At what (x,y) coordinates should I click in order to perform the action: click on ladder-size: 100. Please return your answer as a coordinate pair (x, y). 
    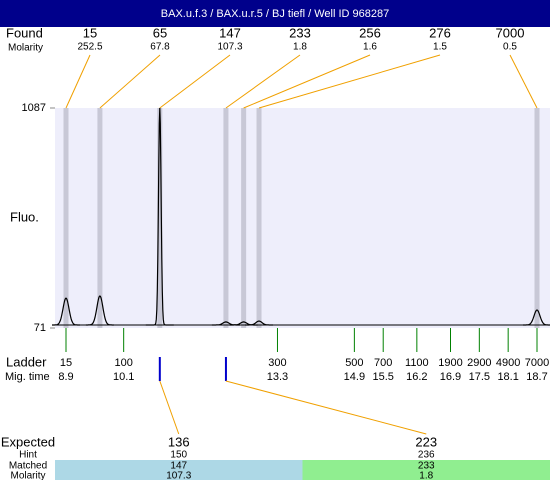
    Looking at the image, I should click on (123, 363).